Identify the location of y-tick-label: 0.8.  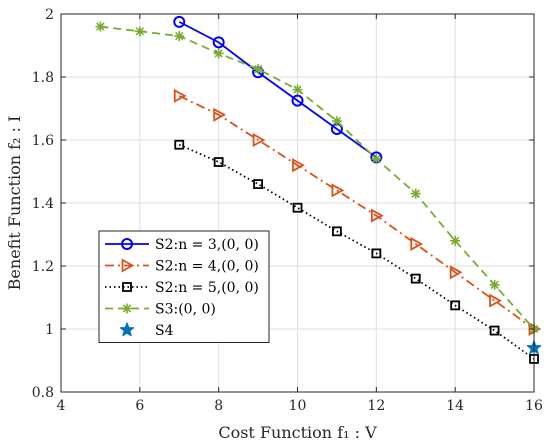
(43, 393).